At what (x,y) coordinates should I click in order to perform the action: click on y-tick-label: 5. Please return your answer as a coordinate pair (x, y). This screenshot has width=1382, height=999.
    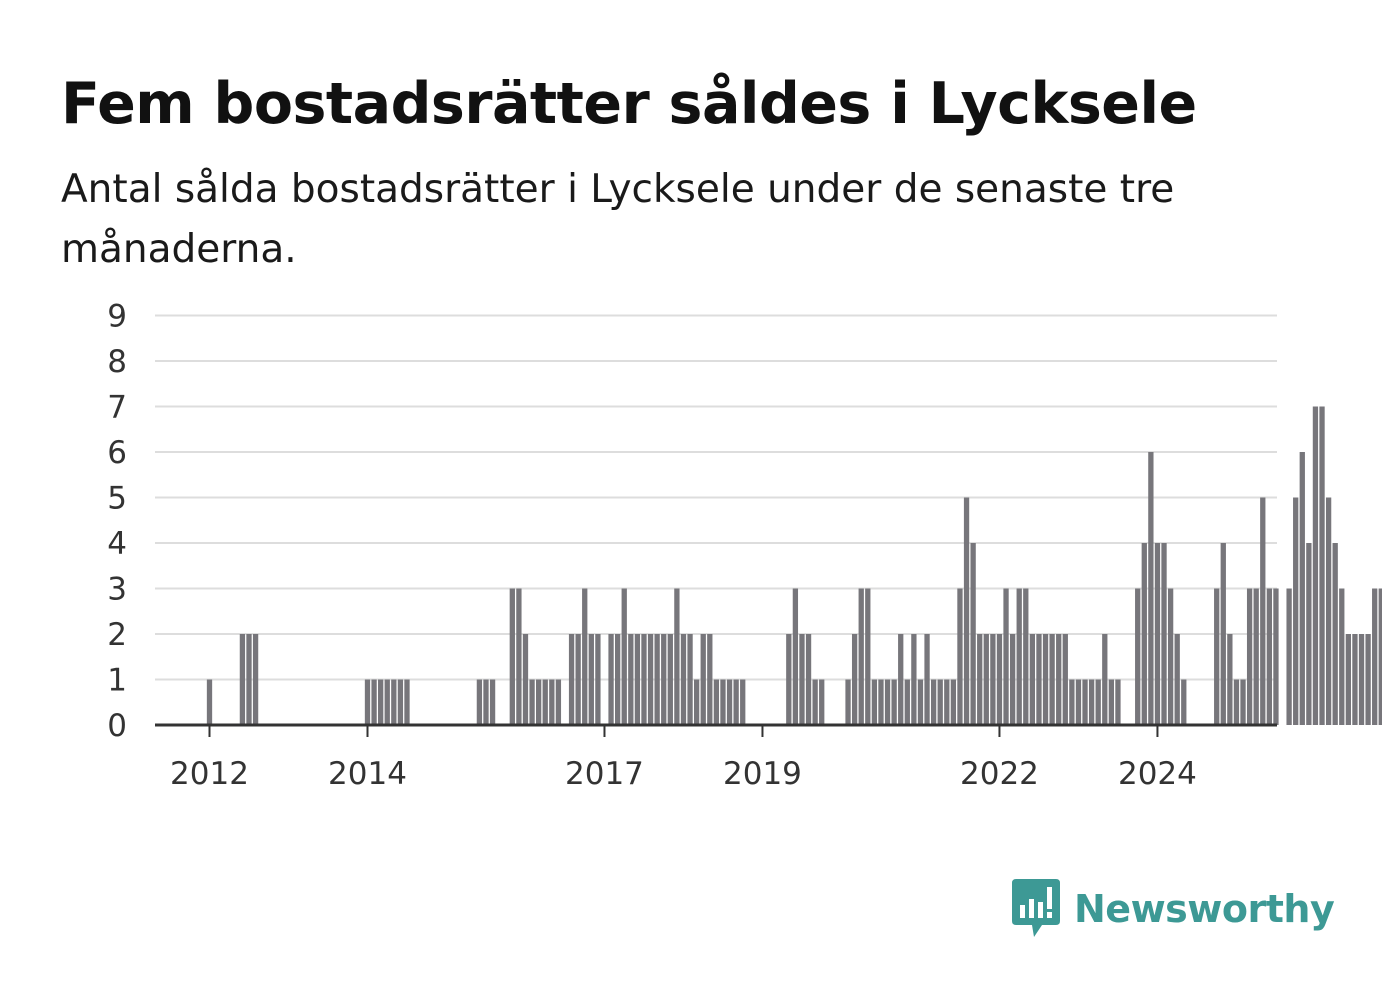
    Looking at the image, I should click on (117, 499).